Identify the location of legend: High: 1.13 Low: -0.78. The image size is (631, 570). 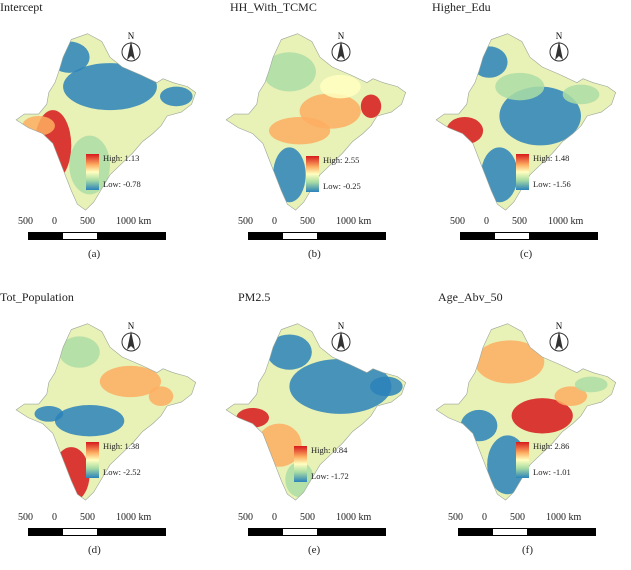
(131, 173).